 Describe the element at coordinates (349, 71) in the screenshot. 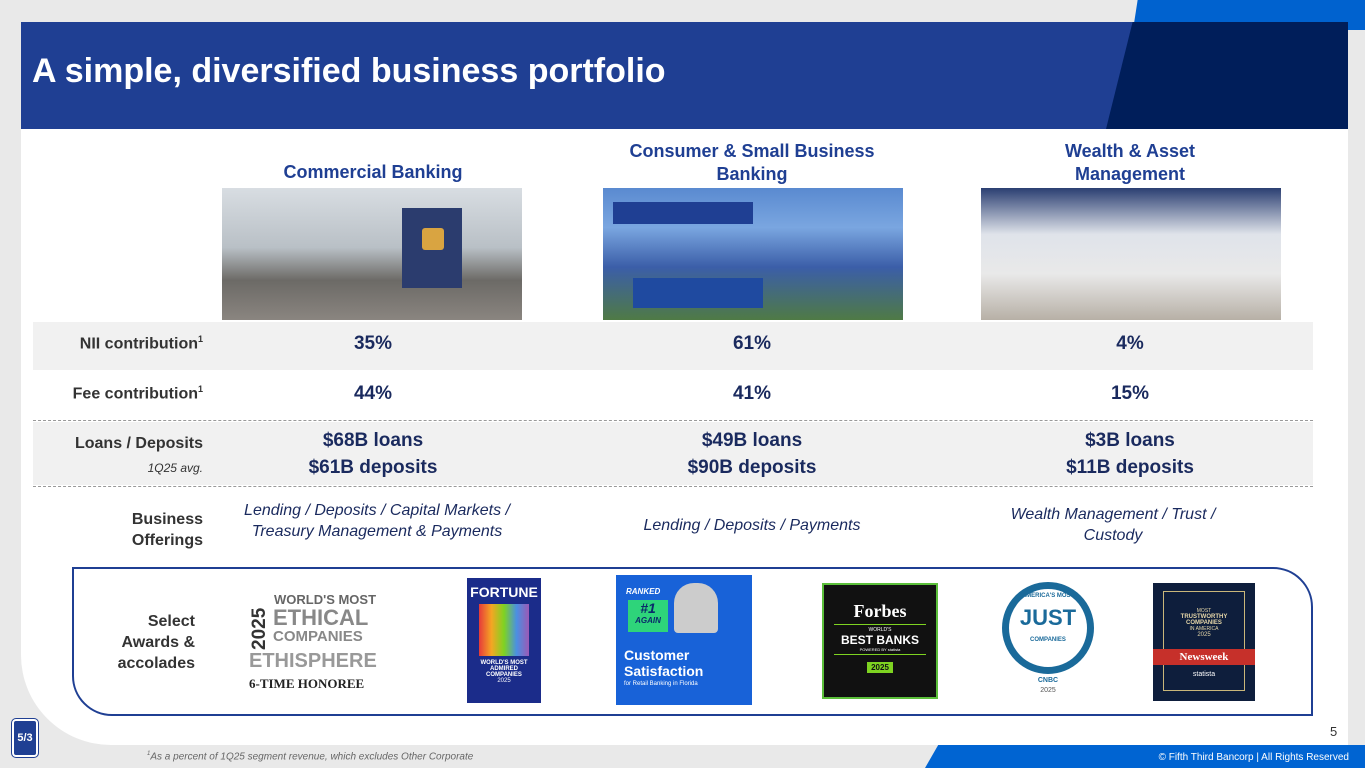

I see `page-title: A simple, diversified business portfolio` at that location.